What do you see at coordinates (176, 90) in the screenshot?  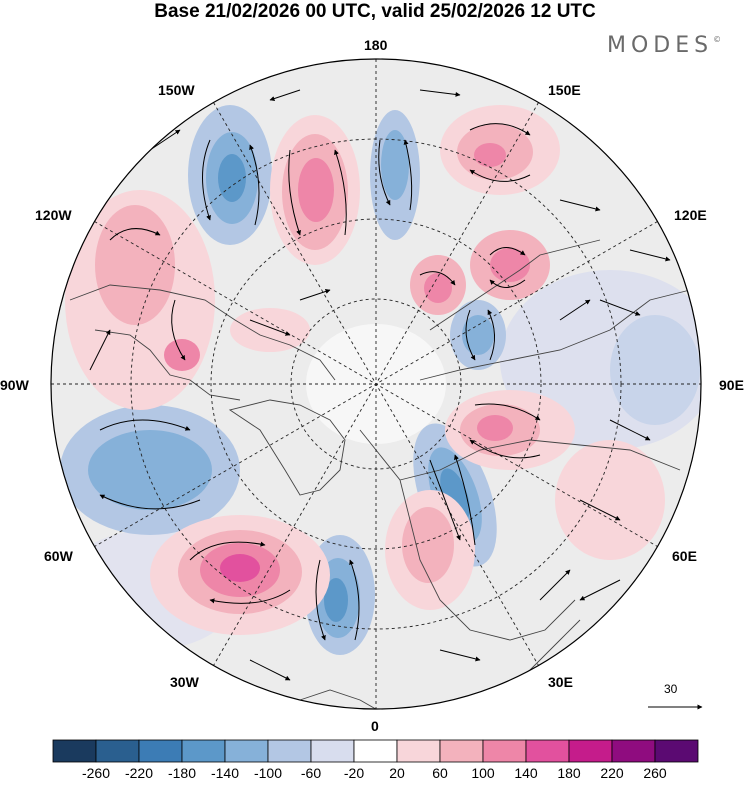 I see `lon-label-150w: 150W` at bounding box center [176, 90].